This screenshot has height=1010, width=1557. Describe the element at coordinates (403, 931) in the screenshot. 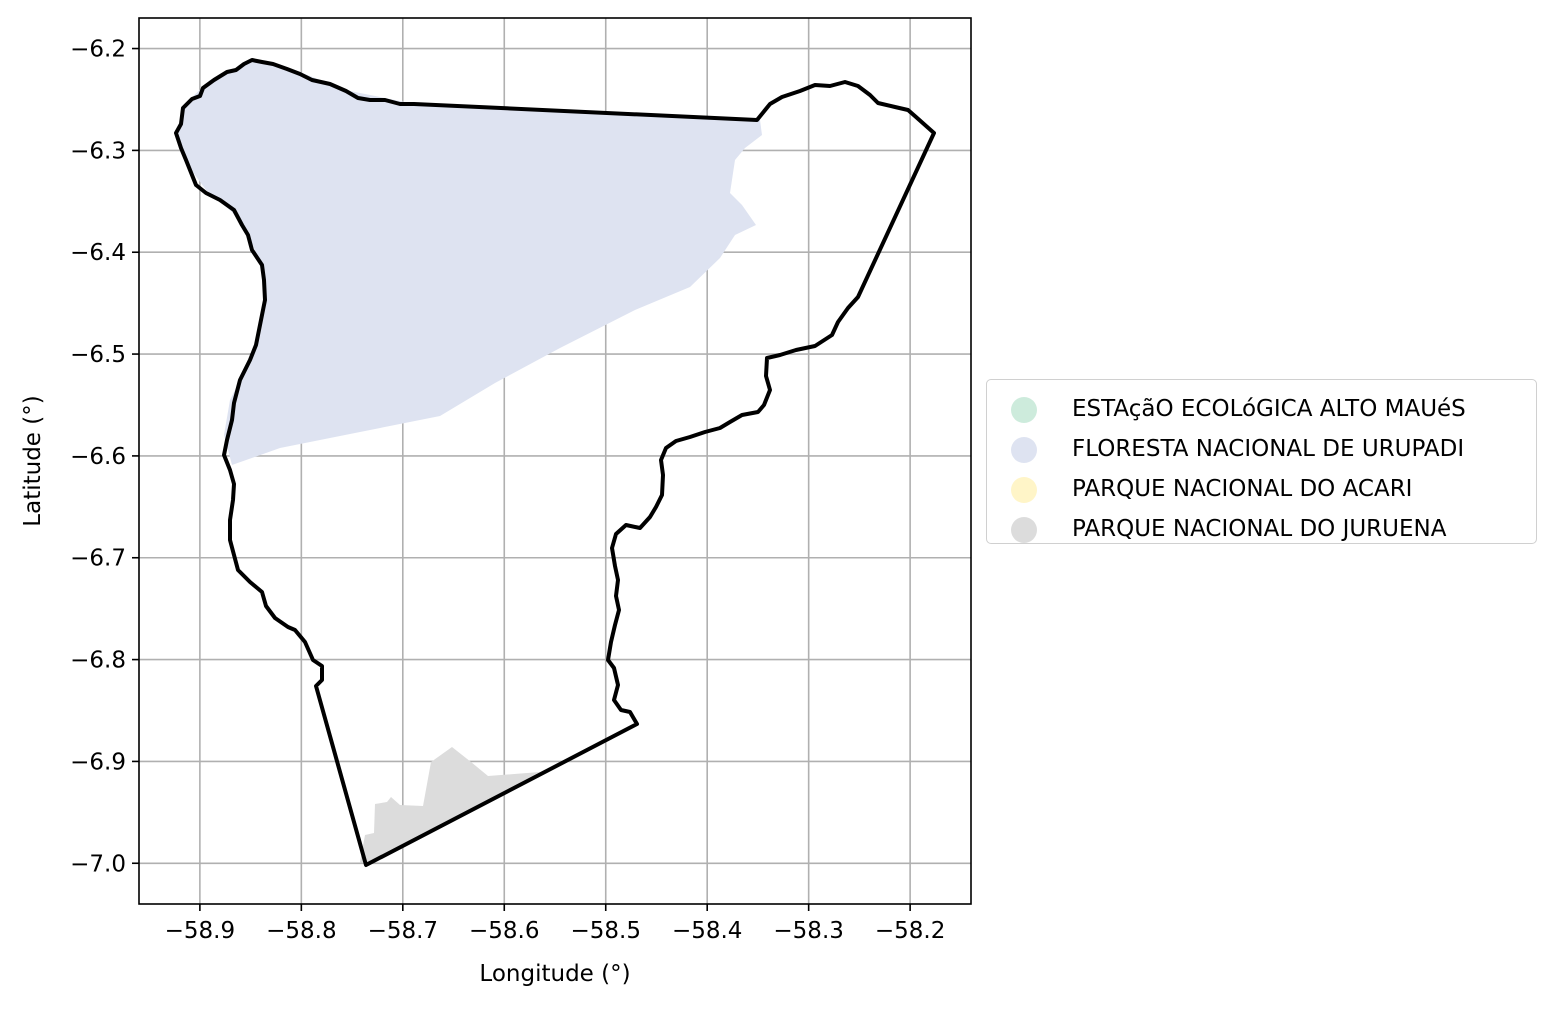

I see `x-tick-label: −58.7` at that location.